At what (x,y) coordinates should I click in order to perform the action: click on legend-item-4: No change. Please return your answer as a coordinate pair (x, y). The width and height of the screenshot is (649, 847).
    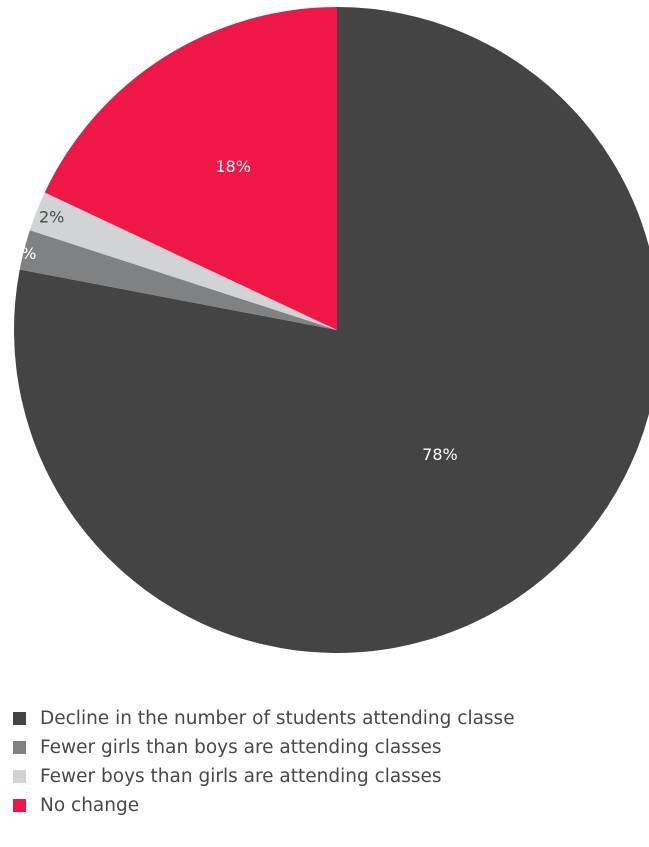
    Looking at the image, I should click on (331, 805).